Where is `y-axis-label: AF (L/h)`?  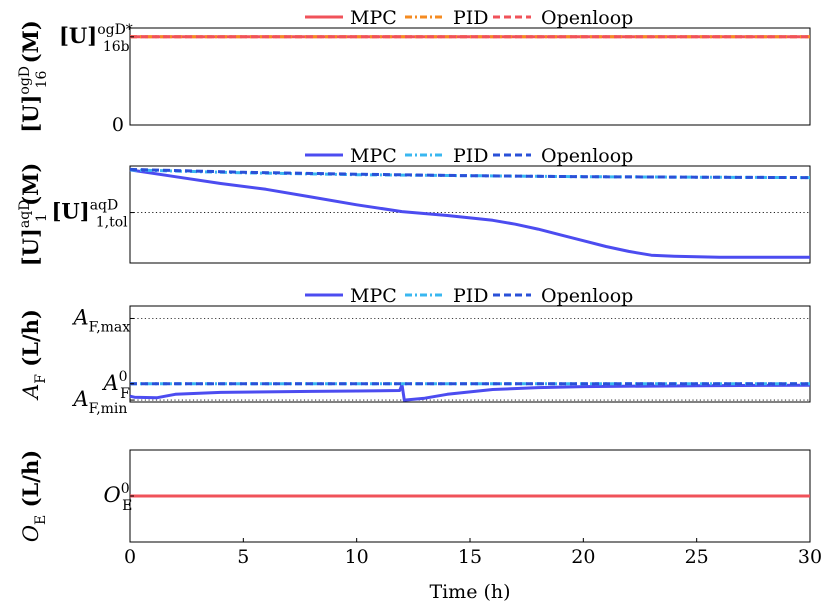 y-axis-label: AF (L/h) is located at coordinates (33, 355).